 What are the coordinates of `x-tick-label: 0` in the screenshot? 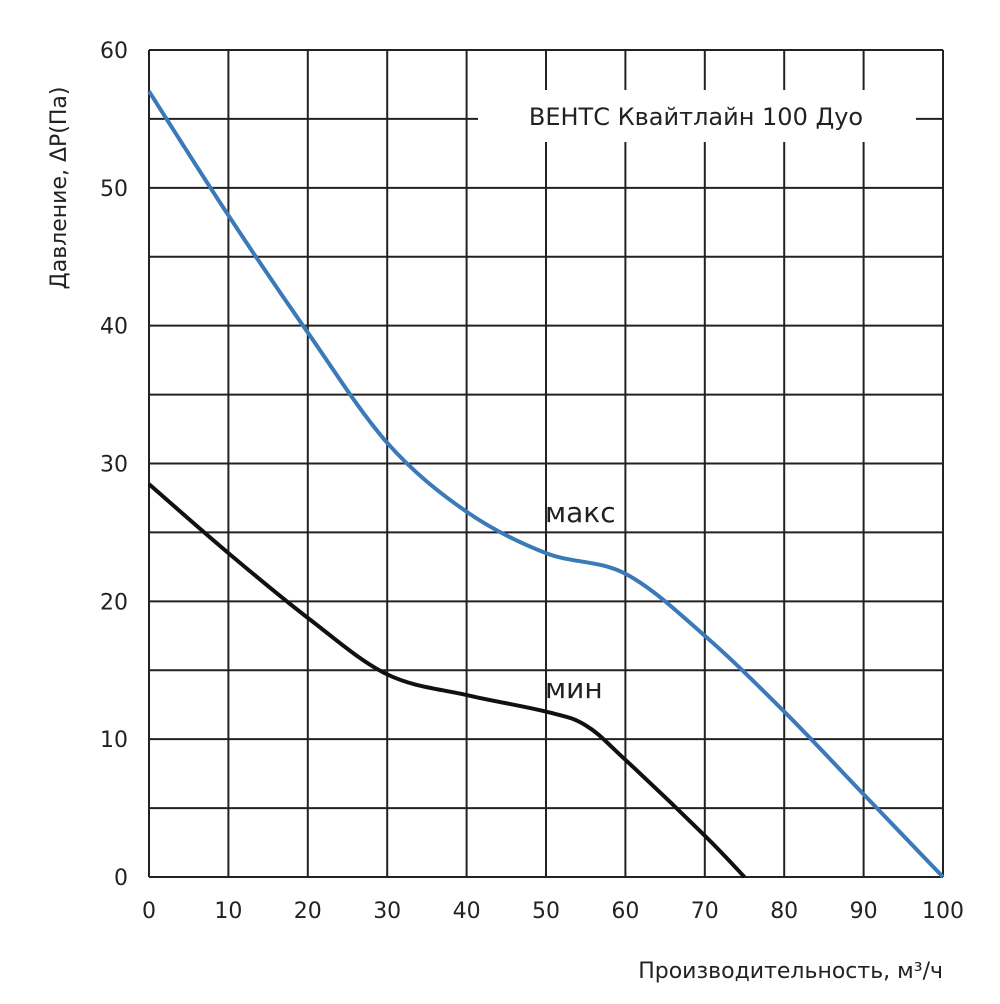 It's located at (149, 911).